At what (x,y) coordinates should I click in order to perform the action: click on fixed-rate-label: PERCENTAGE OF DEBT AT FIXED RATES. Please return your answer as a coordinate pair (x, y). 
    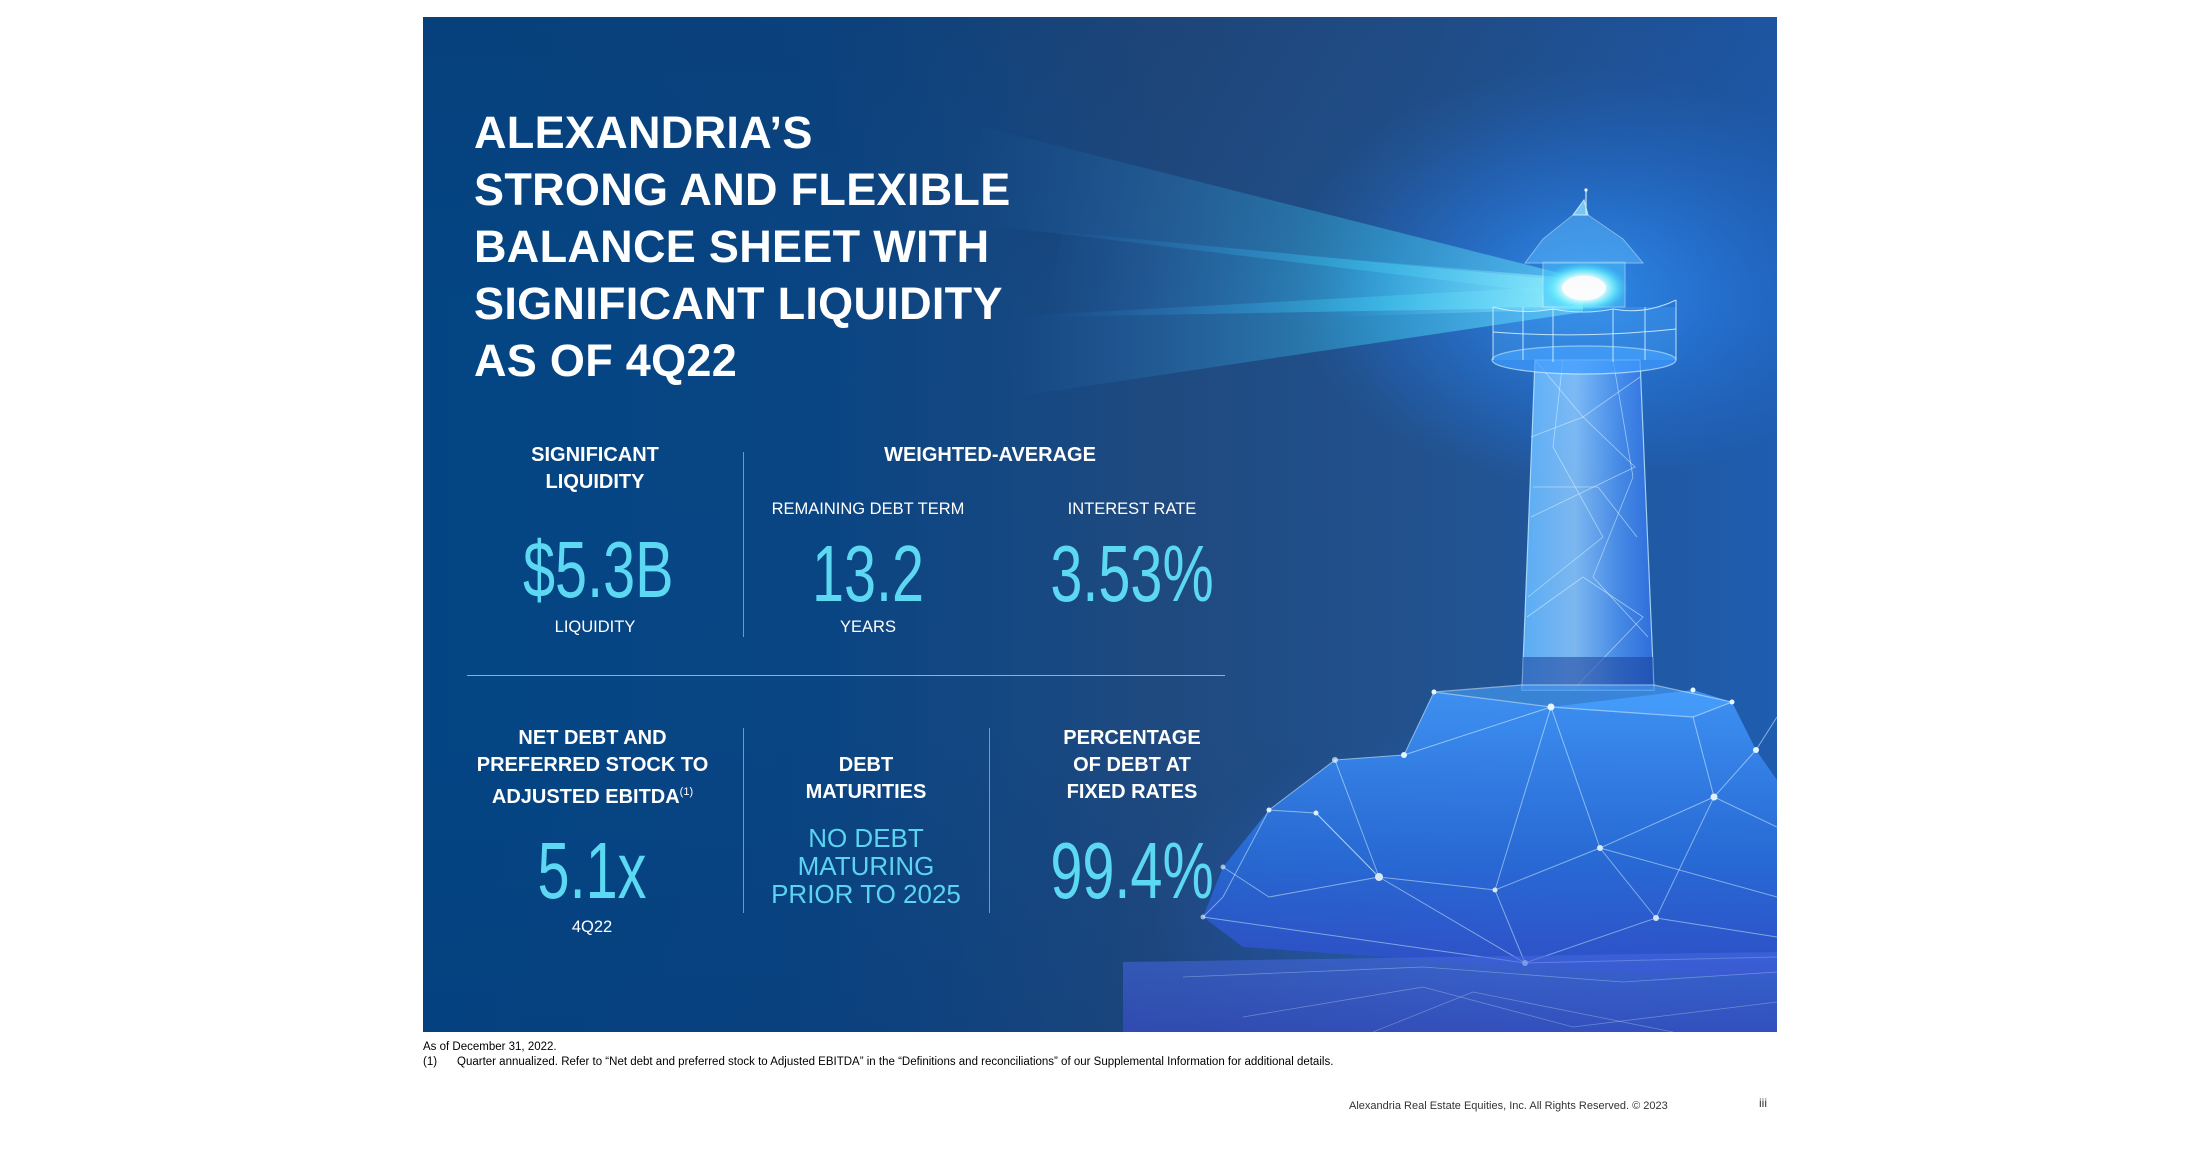
    Looking at the image, I should click on (1132, 765).